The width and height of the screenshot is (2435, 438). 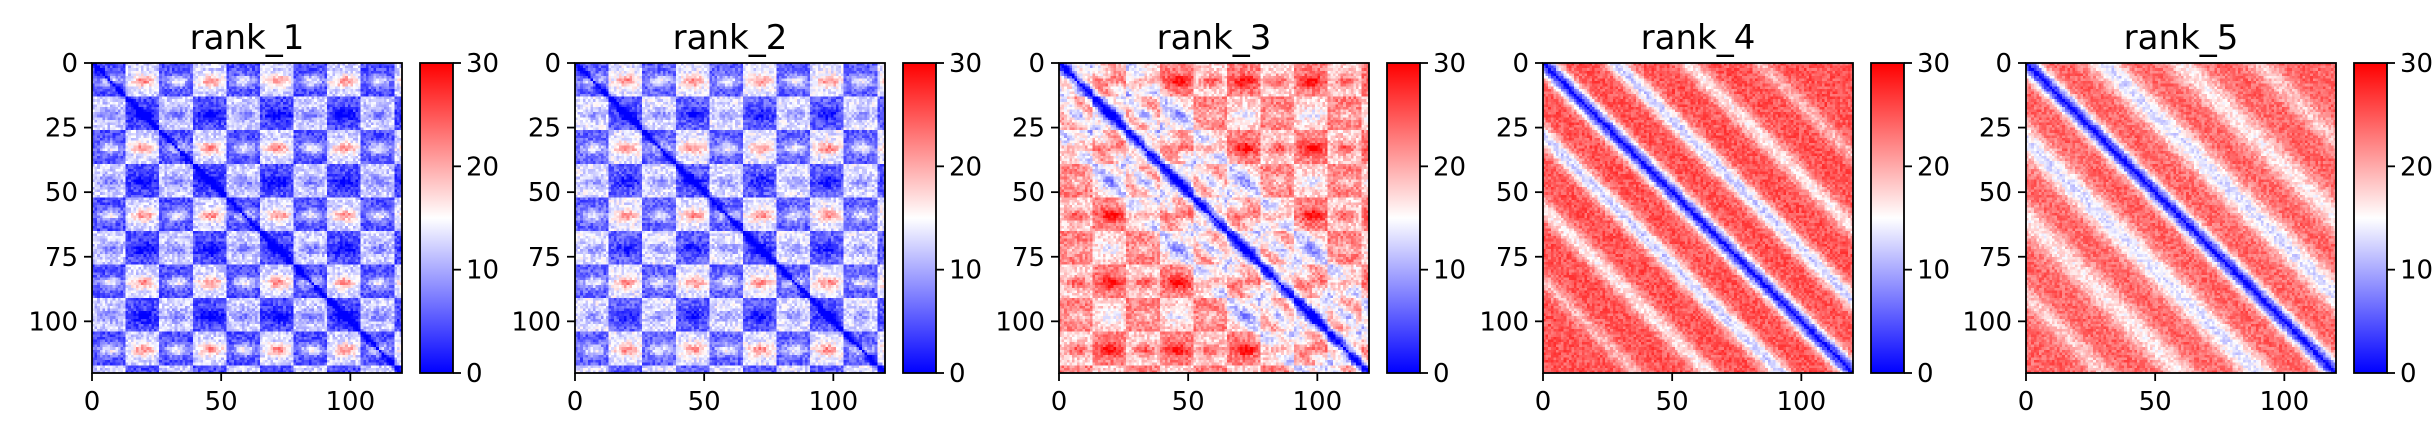 What do you see at coordinates (247, 38) in the screenshot?
I see `panel-title: rank_1` at bounding box center [247, 38].